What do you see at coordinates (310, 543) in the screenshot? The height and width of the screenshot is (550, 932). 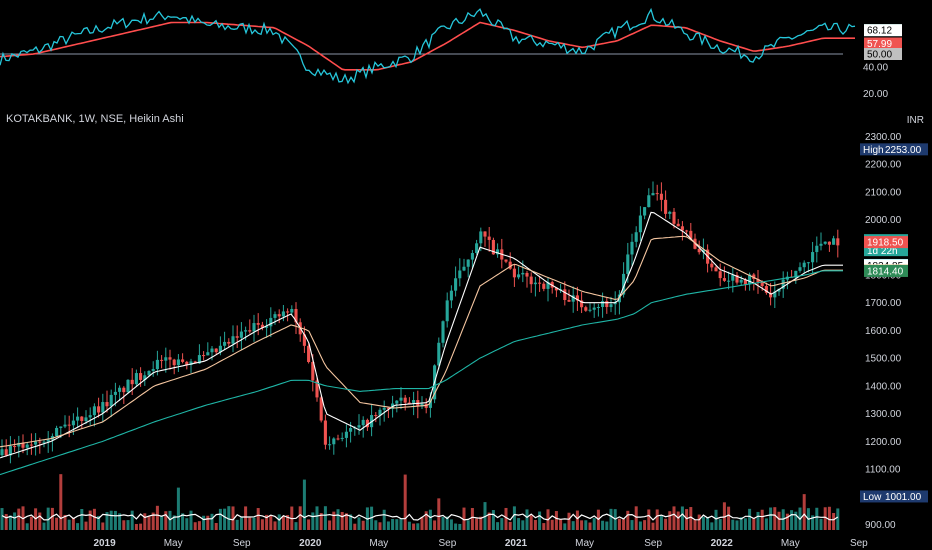 I see `time-axis-tick: 2020` at bounding box center [310, 543].